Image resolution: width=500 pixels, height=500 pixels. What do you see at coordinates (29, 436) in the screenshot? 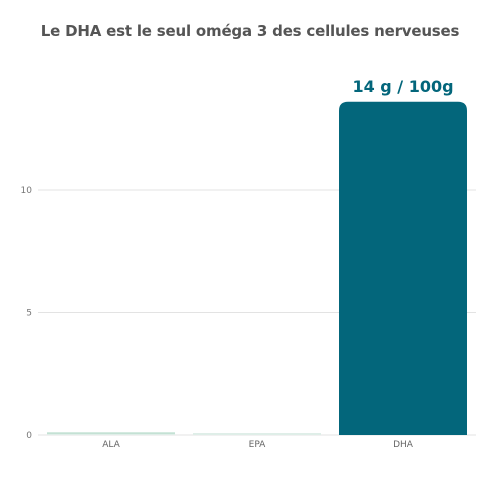
I see `y-tick-label: 0` at bounding box center [29, 436].